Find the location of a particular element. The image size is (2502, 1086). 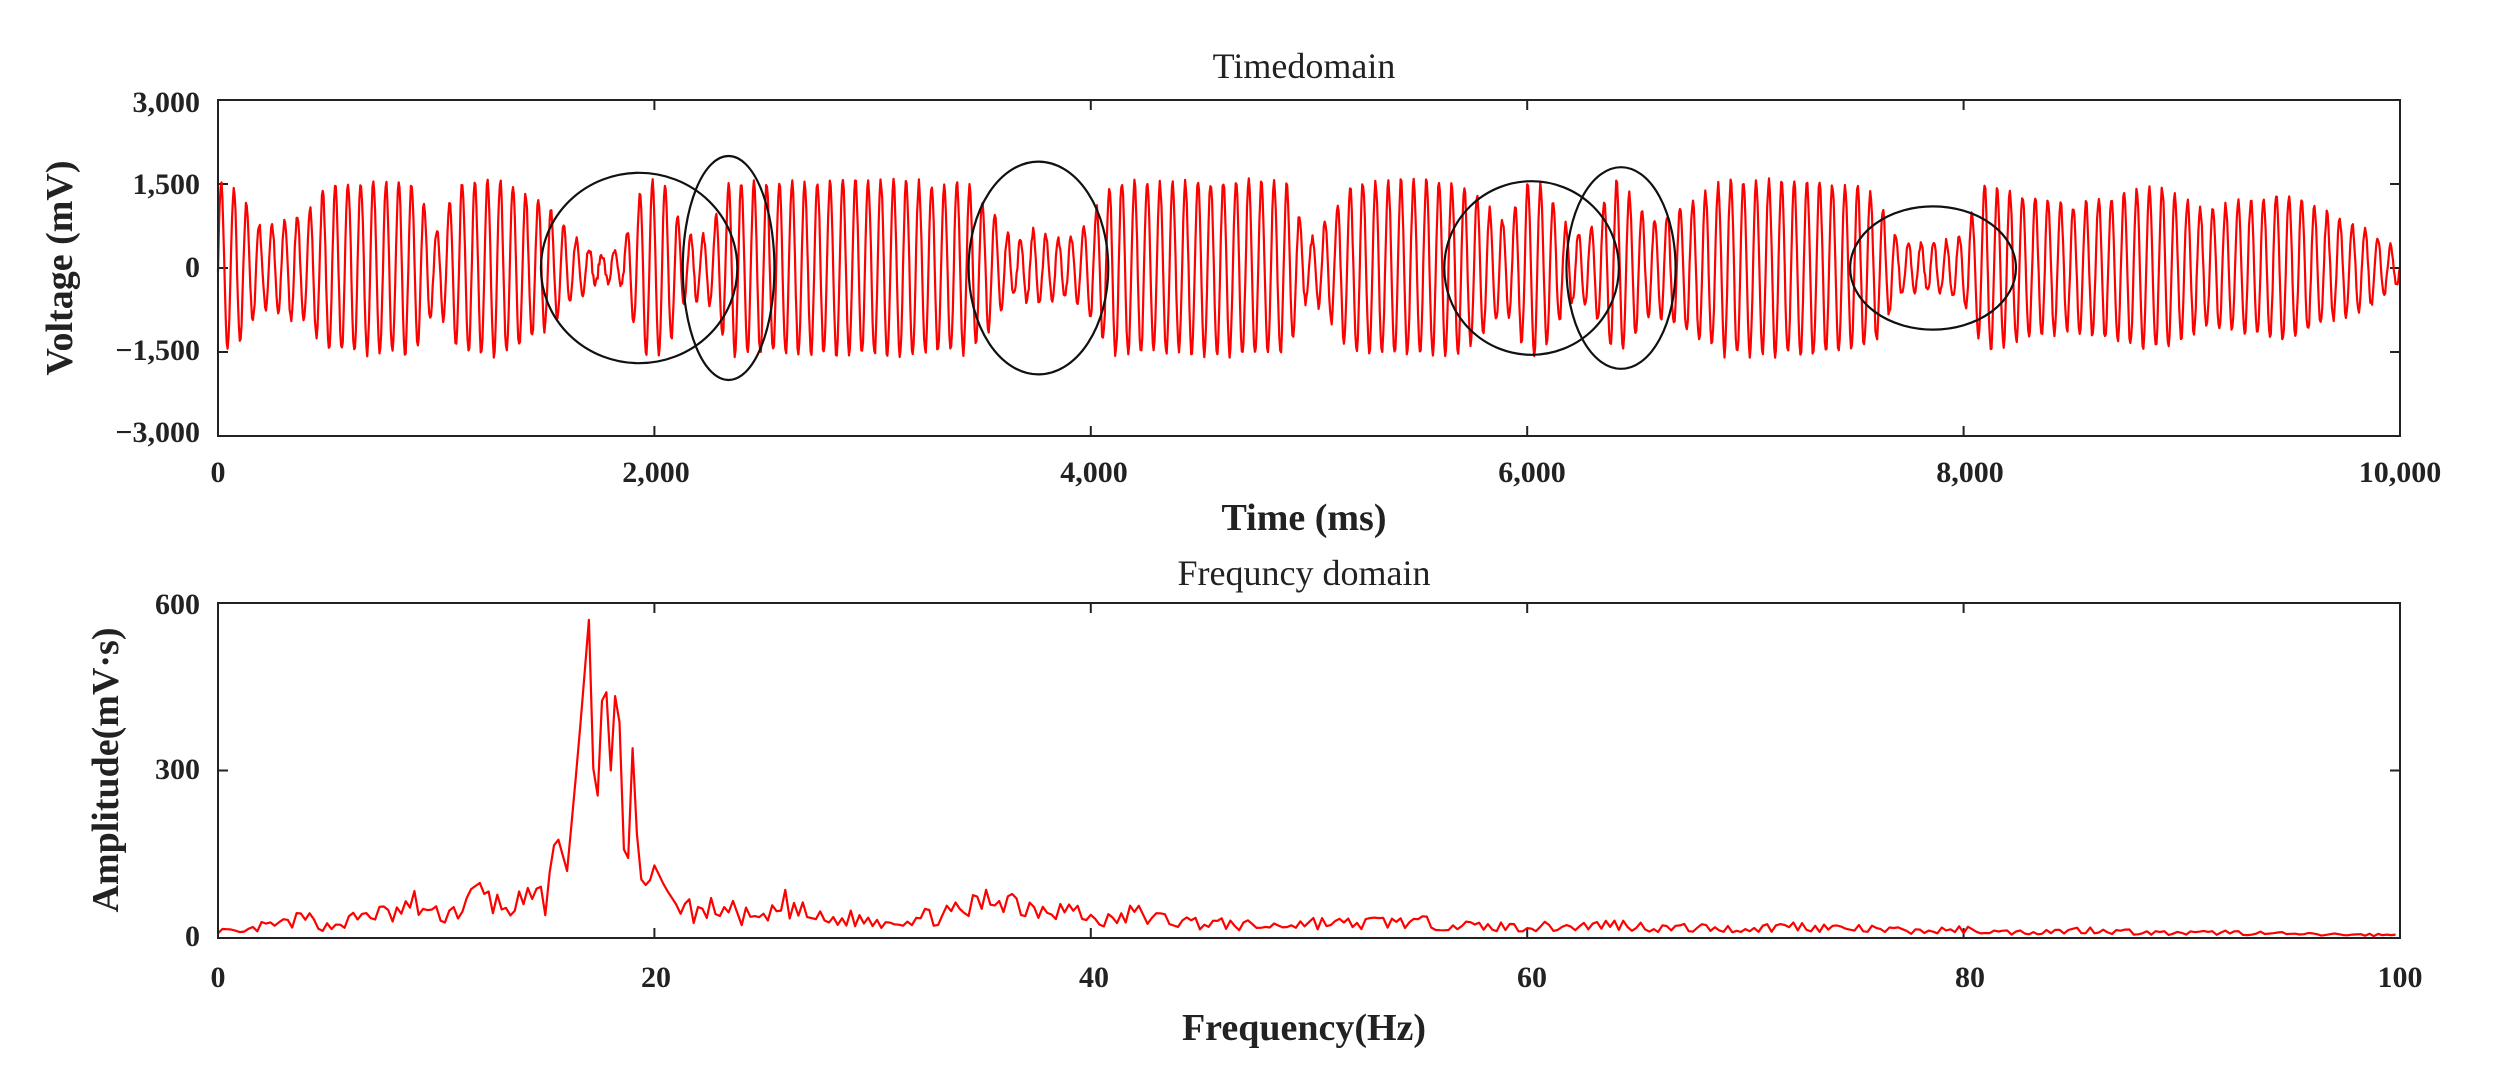

freq-y-tick-label: 0 is located at coordinates (192, 936).